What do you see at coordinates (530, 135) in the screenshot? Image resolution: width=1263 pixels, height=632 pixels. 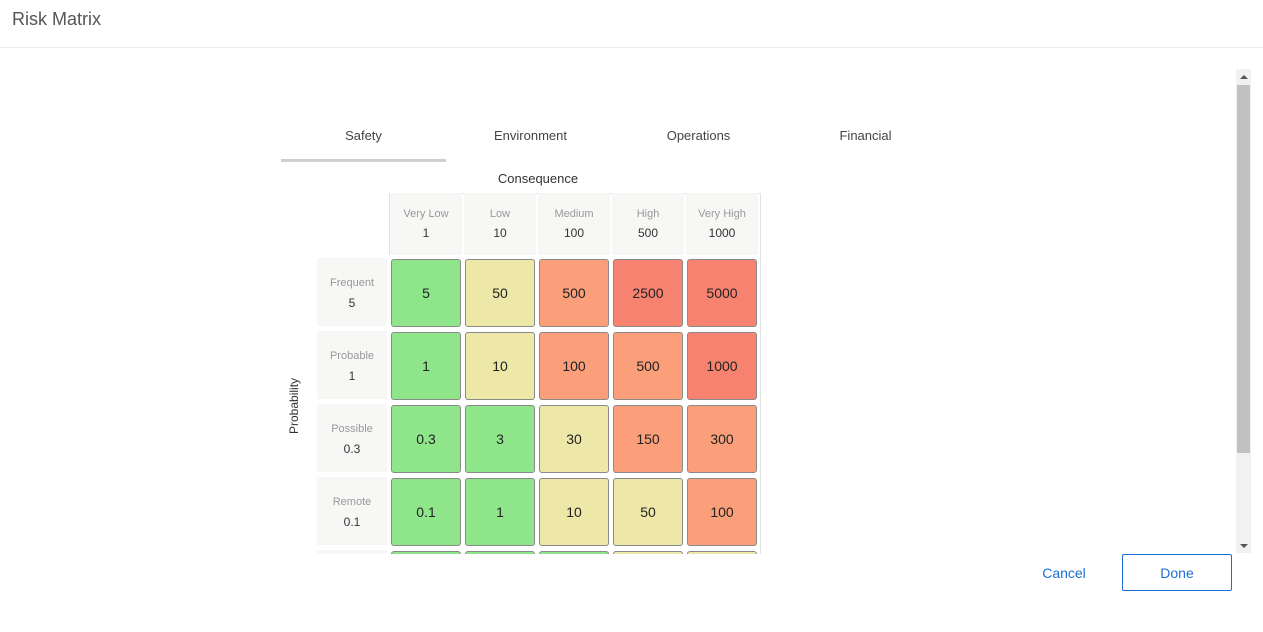 I see `tab-environment: Environment` at bounding box center [530, 135].